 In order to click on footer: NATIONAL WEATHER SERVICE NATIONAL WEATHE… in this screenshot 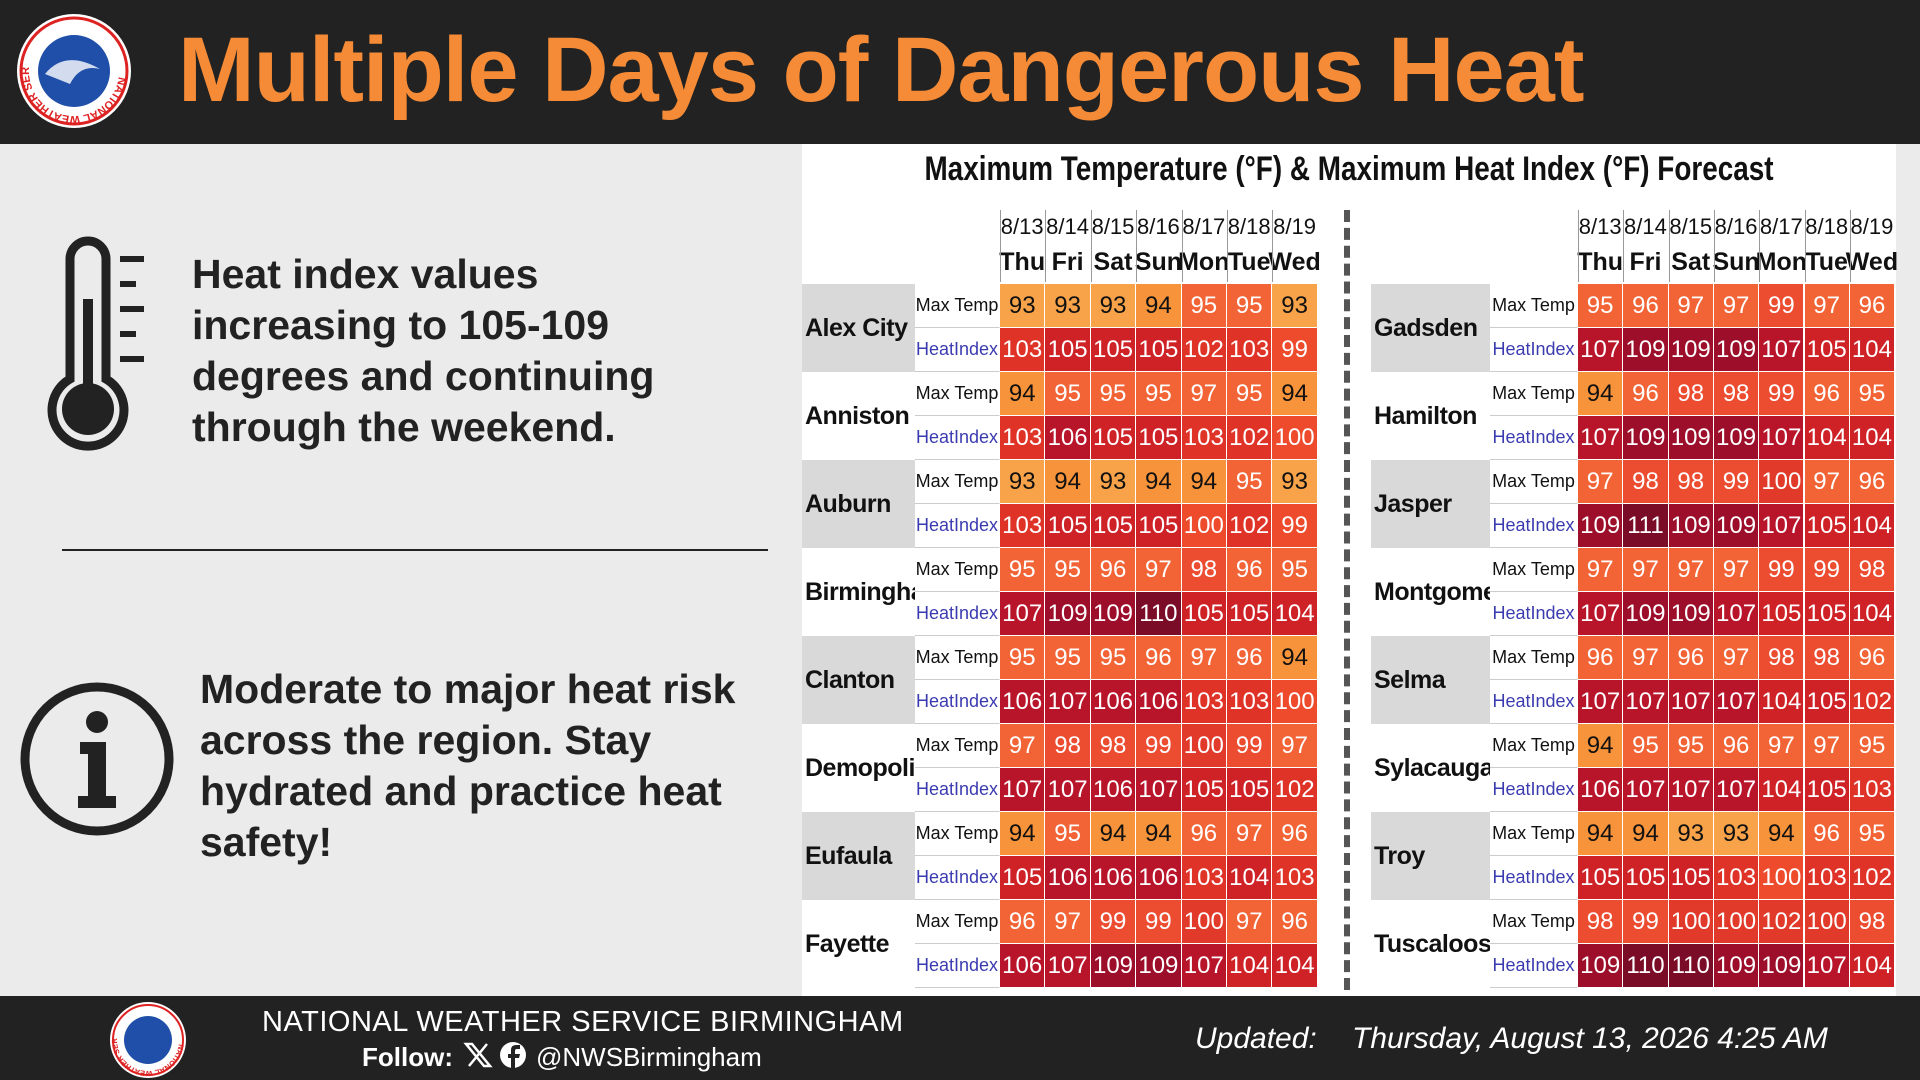, I will do `click(960, 1038)`.